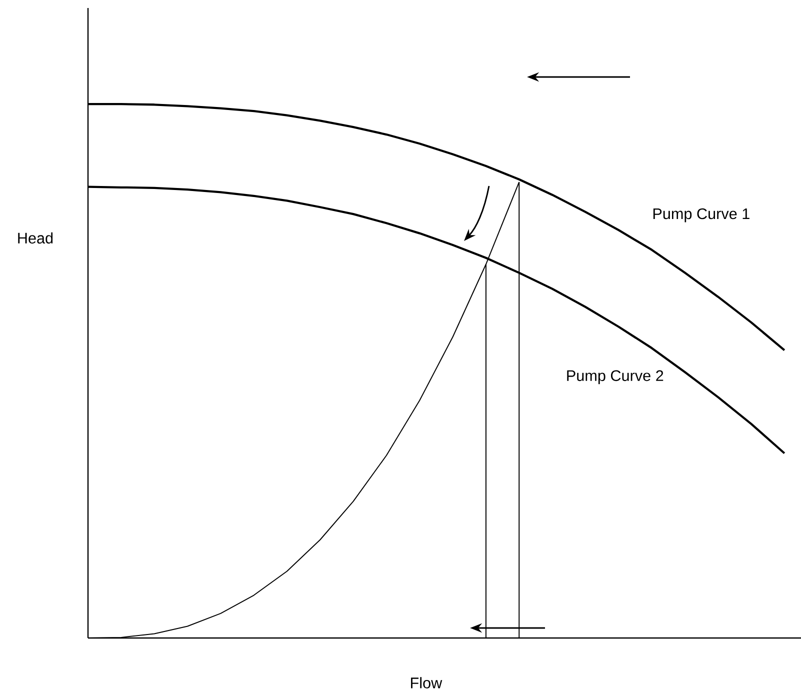 This screenshot has height=696, width=801. Describe the element at coordinates (35, 238) in the screenshot. I see `y-axis-title: Head` at that location.